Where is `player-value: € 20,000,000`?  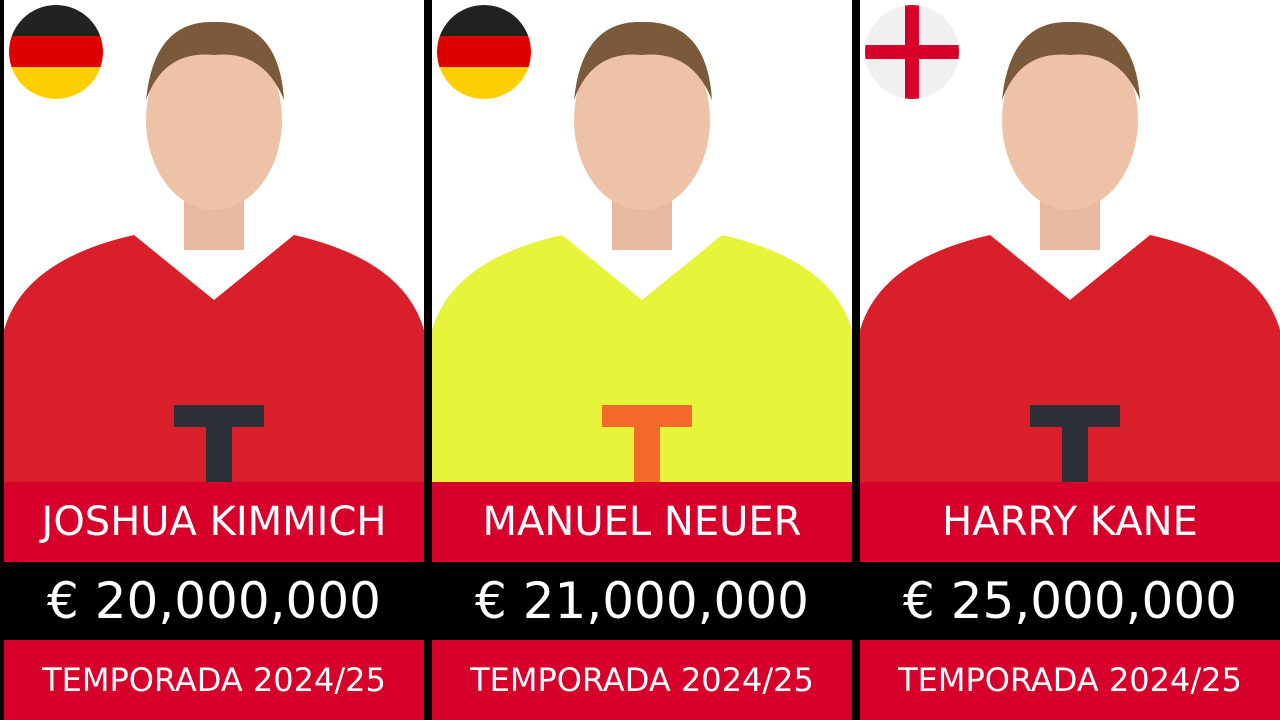 player-value: € 20,000,000 is located at coordinates (214, 601).